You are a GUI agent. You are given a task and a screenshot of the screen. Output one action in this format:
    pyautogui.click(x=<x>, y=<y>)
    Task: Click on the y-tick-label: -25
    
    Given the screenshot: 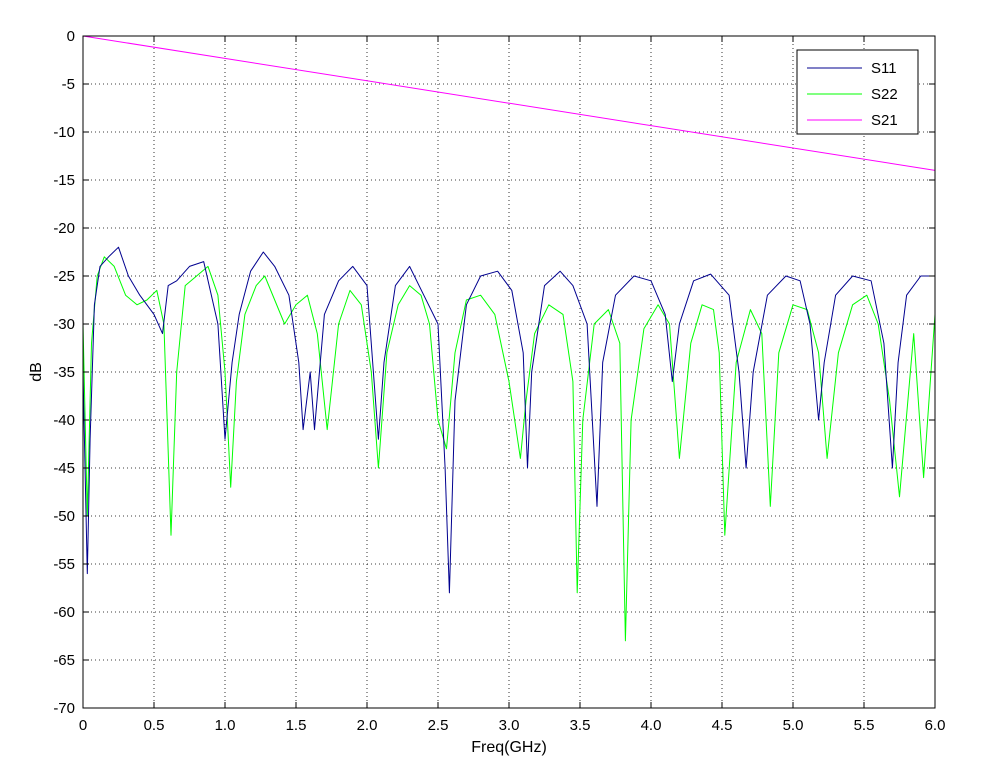 What is the action you would take?
    pyautogui.click(x=64, y=276)
    